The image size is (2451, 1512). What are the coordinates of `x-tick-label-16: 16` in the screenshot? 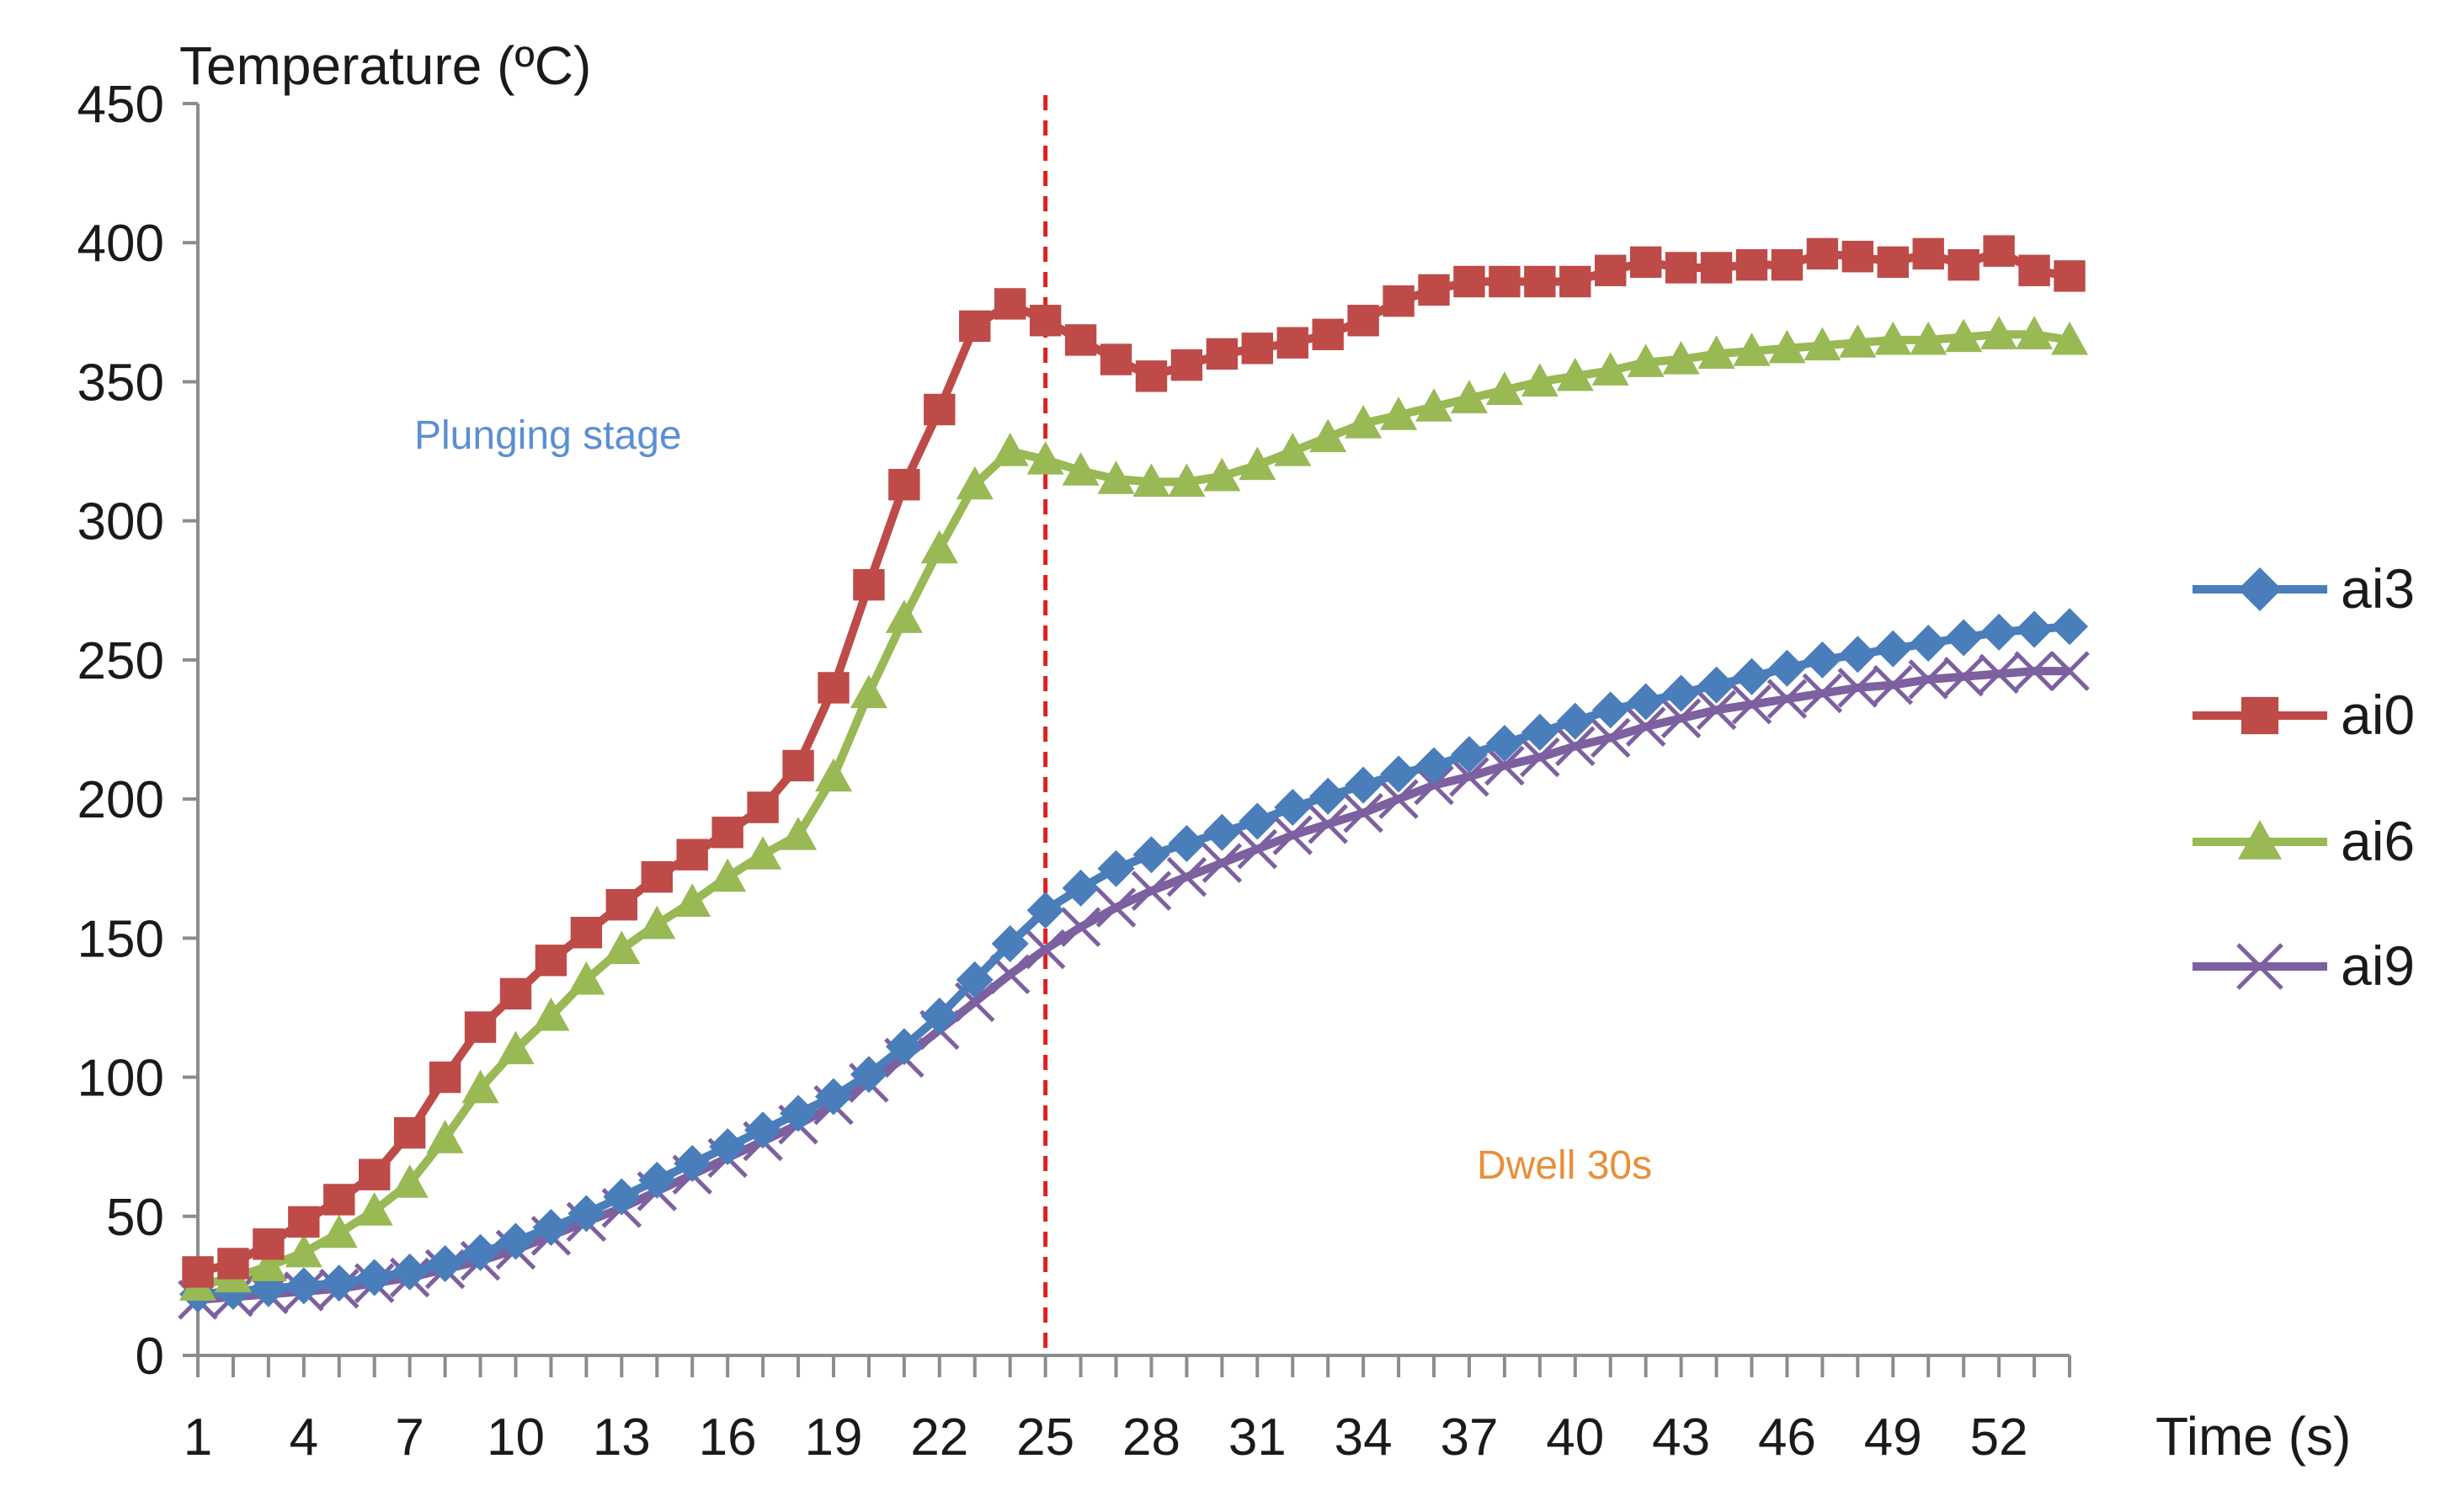 It's located at (728, 1438).